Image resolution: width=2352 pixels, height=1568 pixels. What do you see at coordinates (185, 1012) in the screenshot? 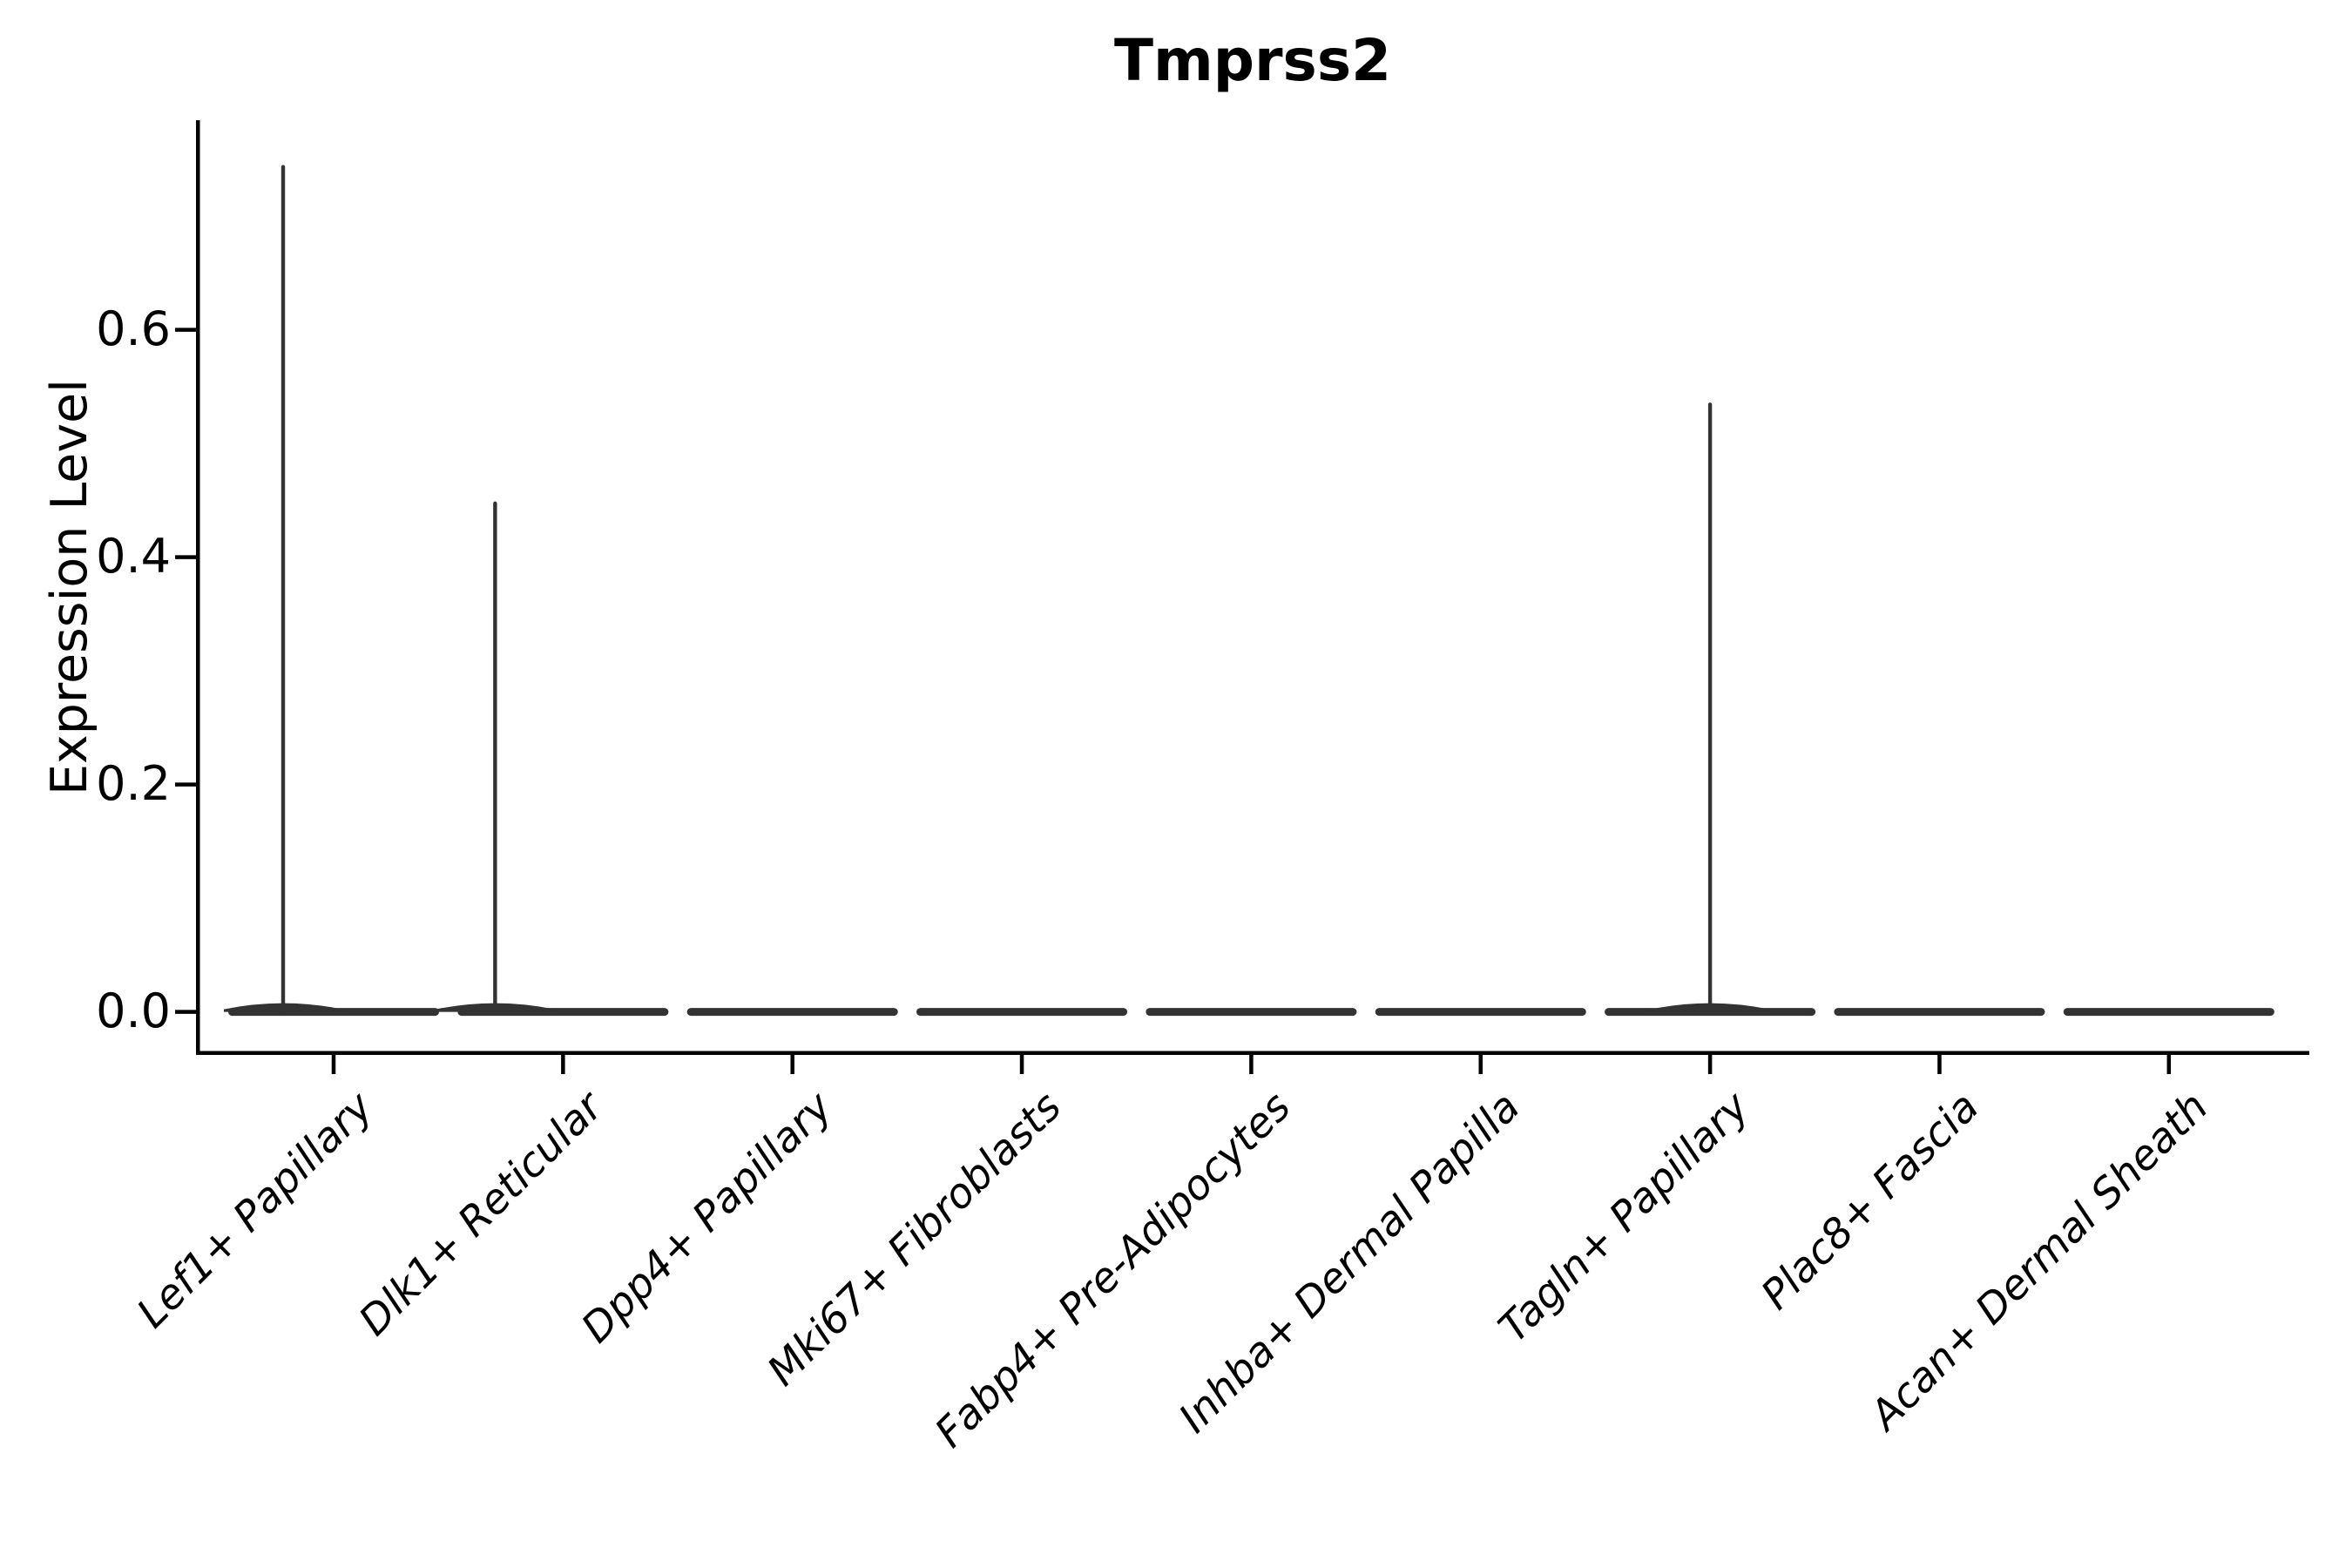
I see `y-tick-mark-0.0` at bounding box center [185, 1012].